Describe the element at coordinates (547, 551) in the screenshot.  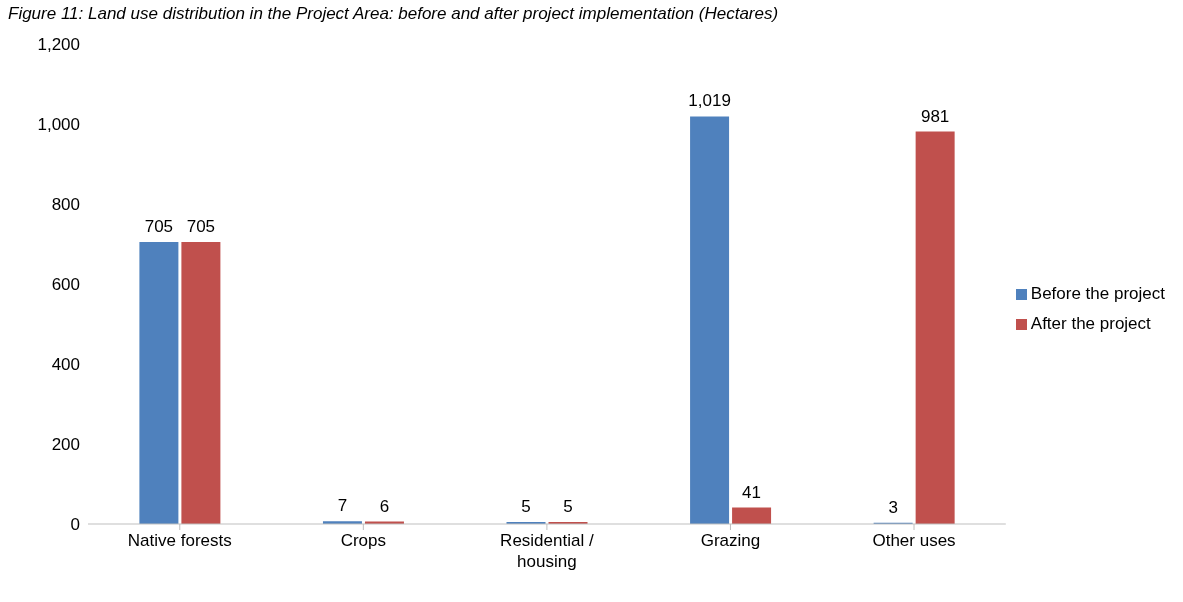
I see `x-tick-label: Residential / housing` at that location.